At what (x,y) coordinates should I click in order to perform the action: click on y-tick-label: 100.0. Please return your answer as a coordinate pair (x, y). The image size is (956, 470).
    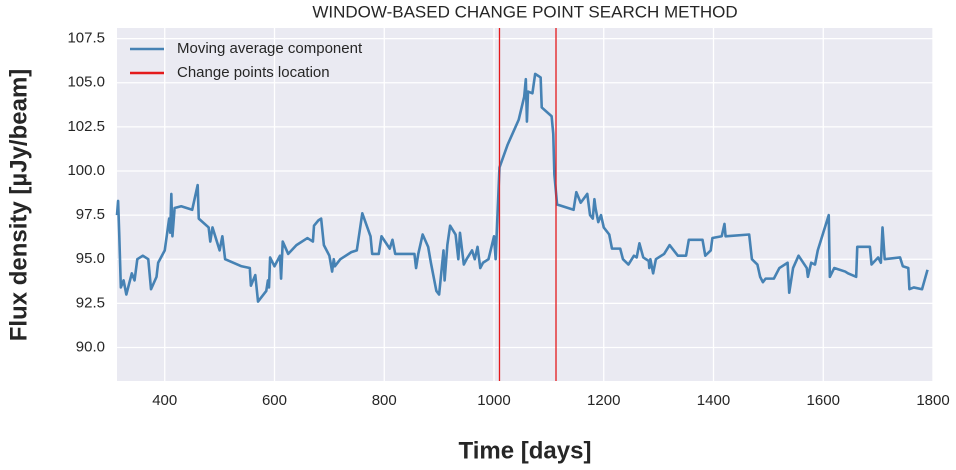
    Looking at the image, I should click on (86, 170).